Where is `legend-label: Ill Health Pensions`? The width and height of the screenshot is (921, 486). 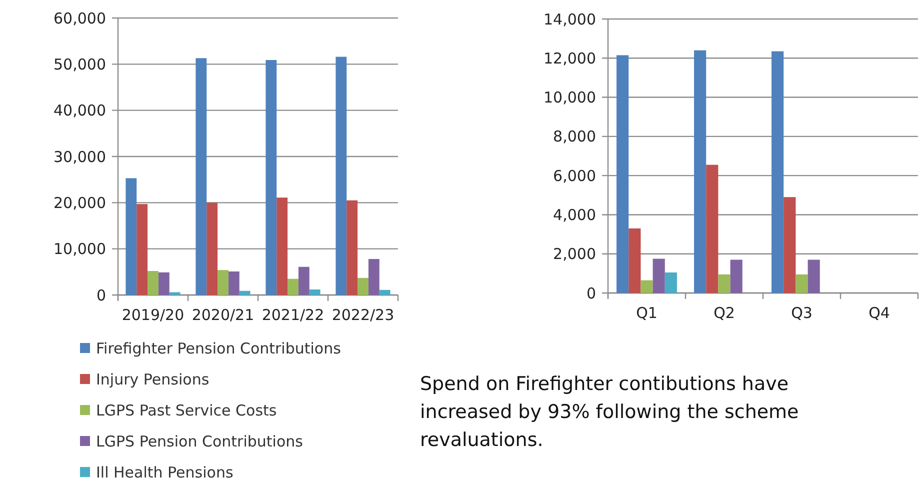 legend-label: Ill Health Pensions is located at coordinates (165, 472).